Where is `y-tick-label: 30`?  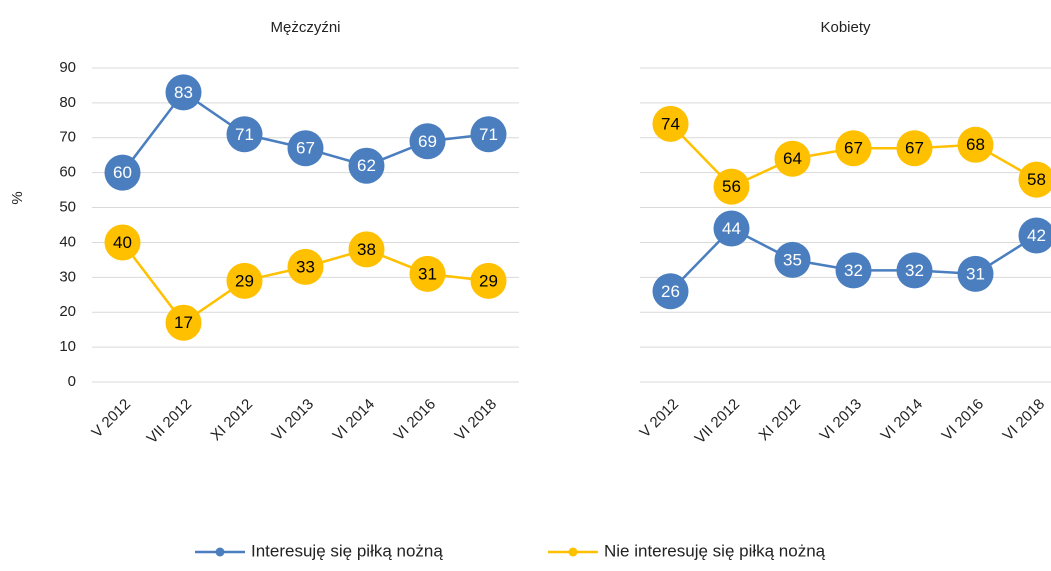
y-tick-label: 30 is located at coordinates (67, 276).